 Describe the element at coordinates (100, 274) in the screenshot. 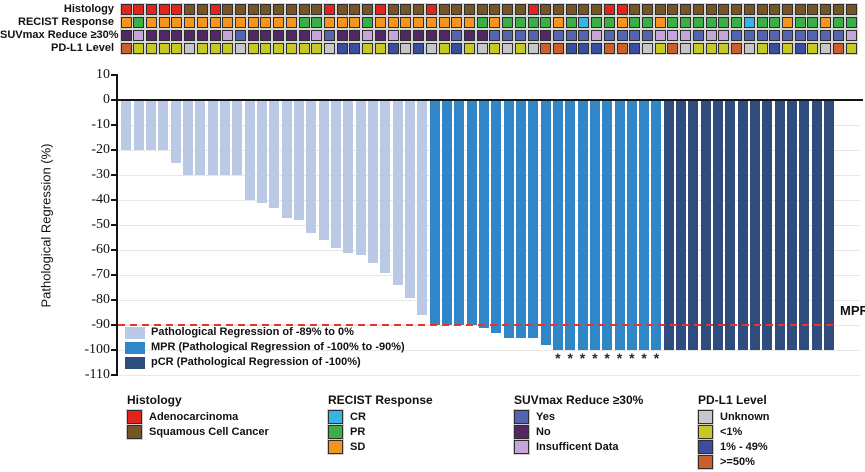

I see `y-tick-label: -70` at that location.